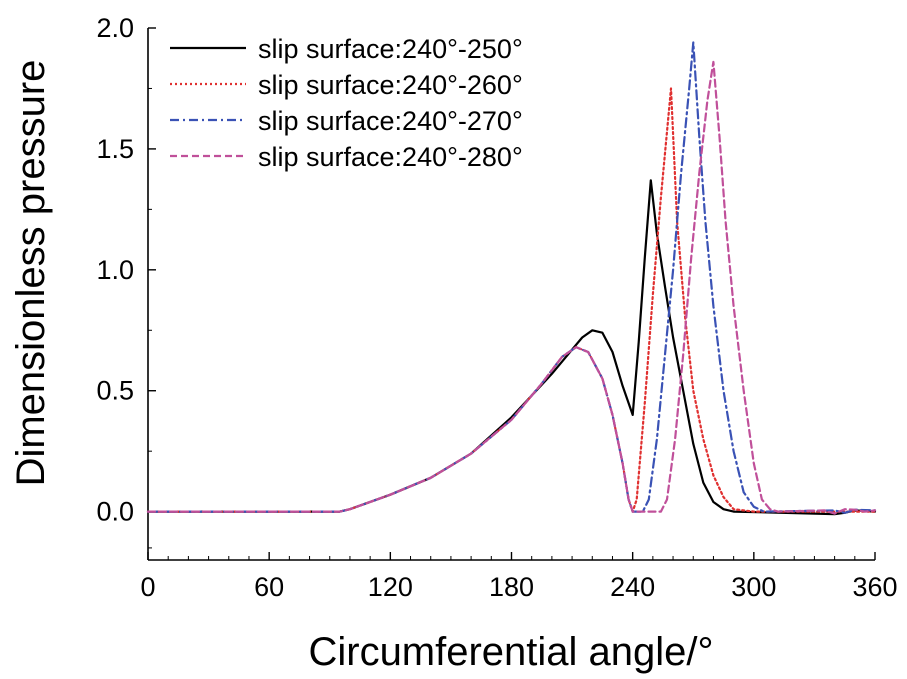  I want to click on y-tick-label: 1.0, so click(115, 270).